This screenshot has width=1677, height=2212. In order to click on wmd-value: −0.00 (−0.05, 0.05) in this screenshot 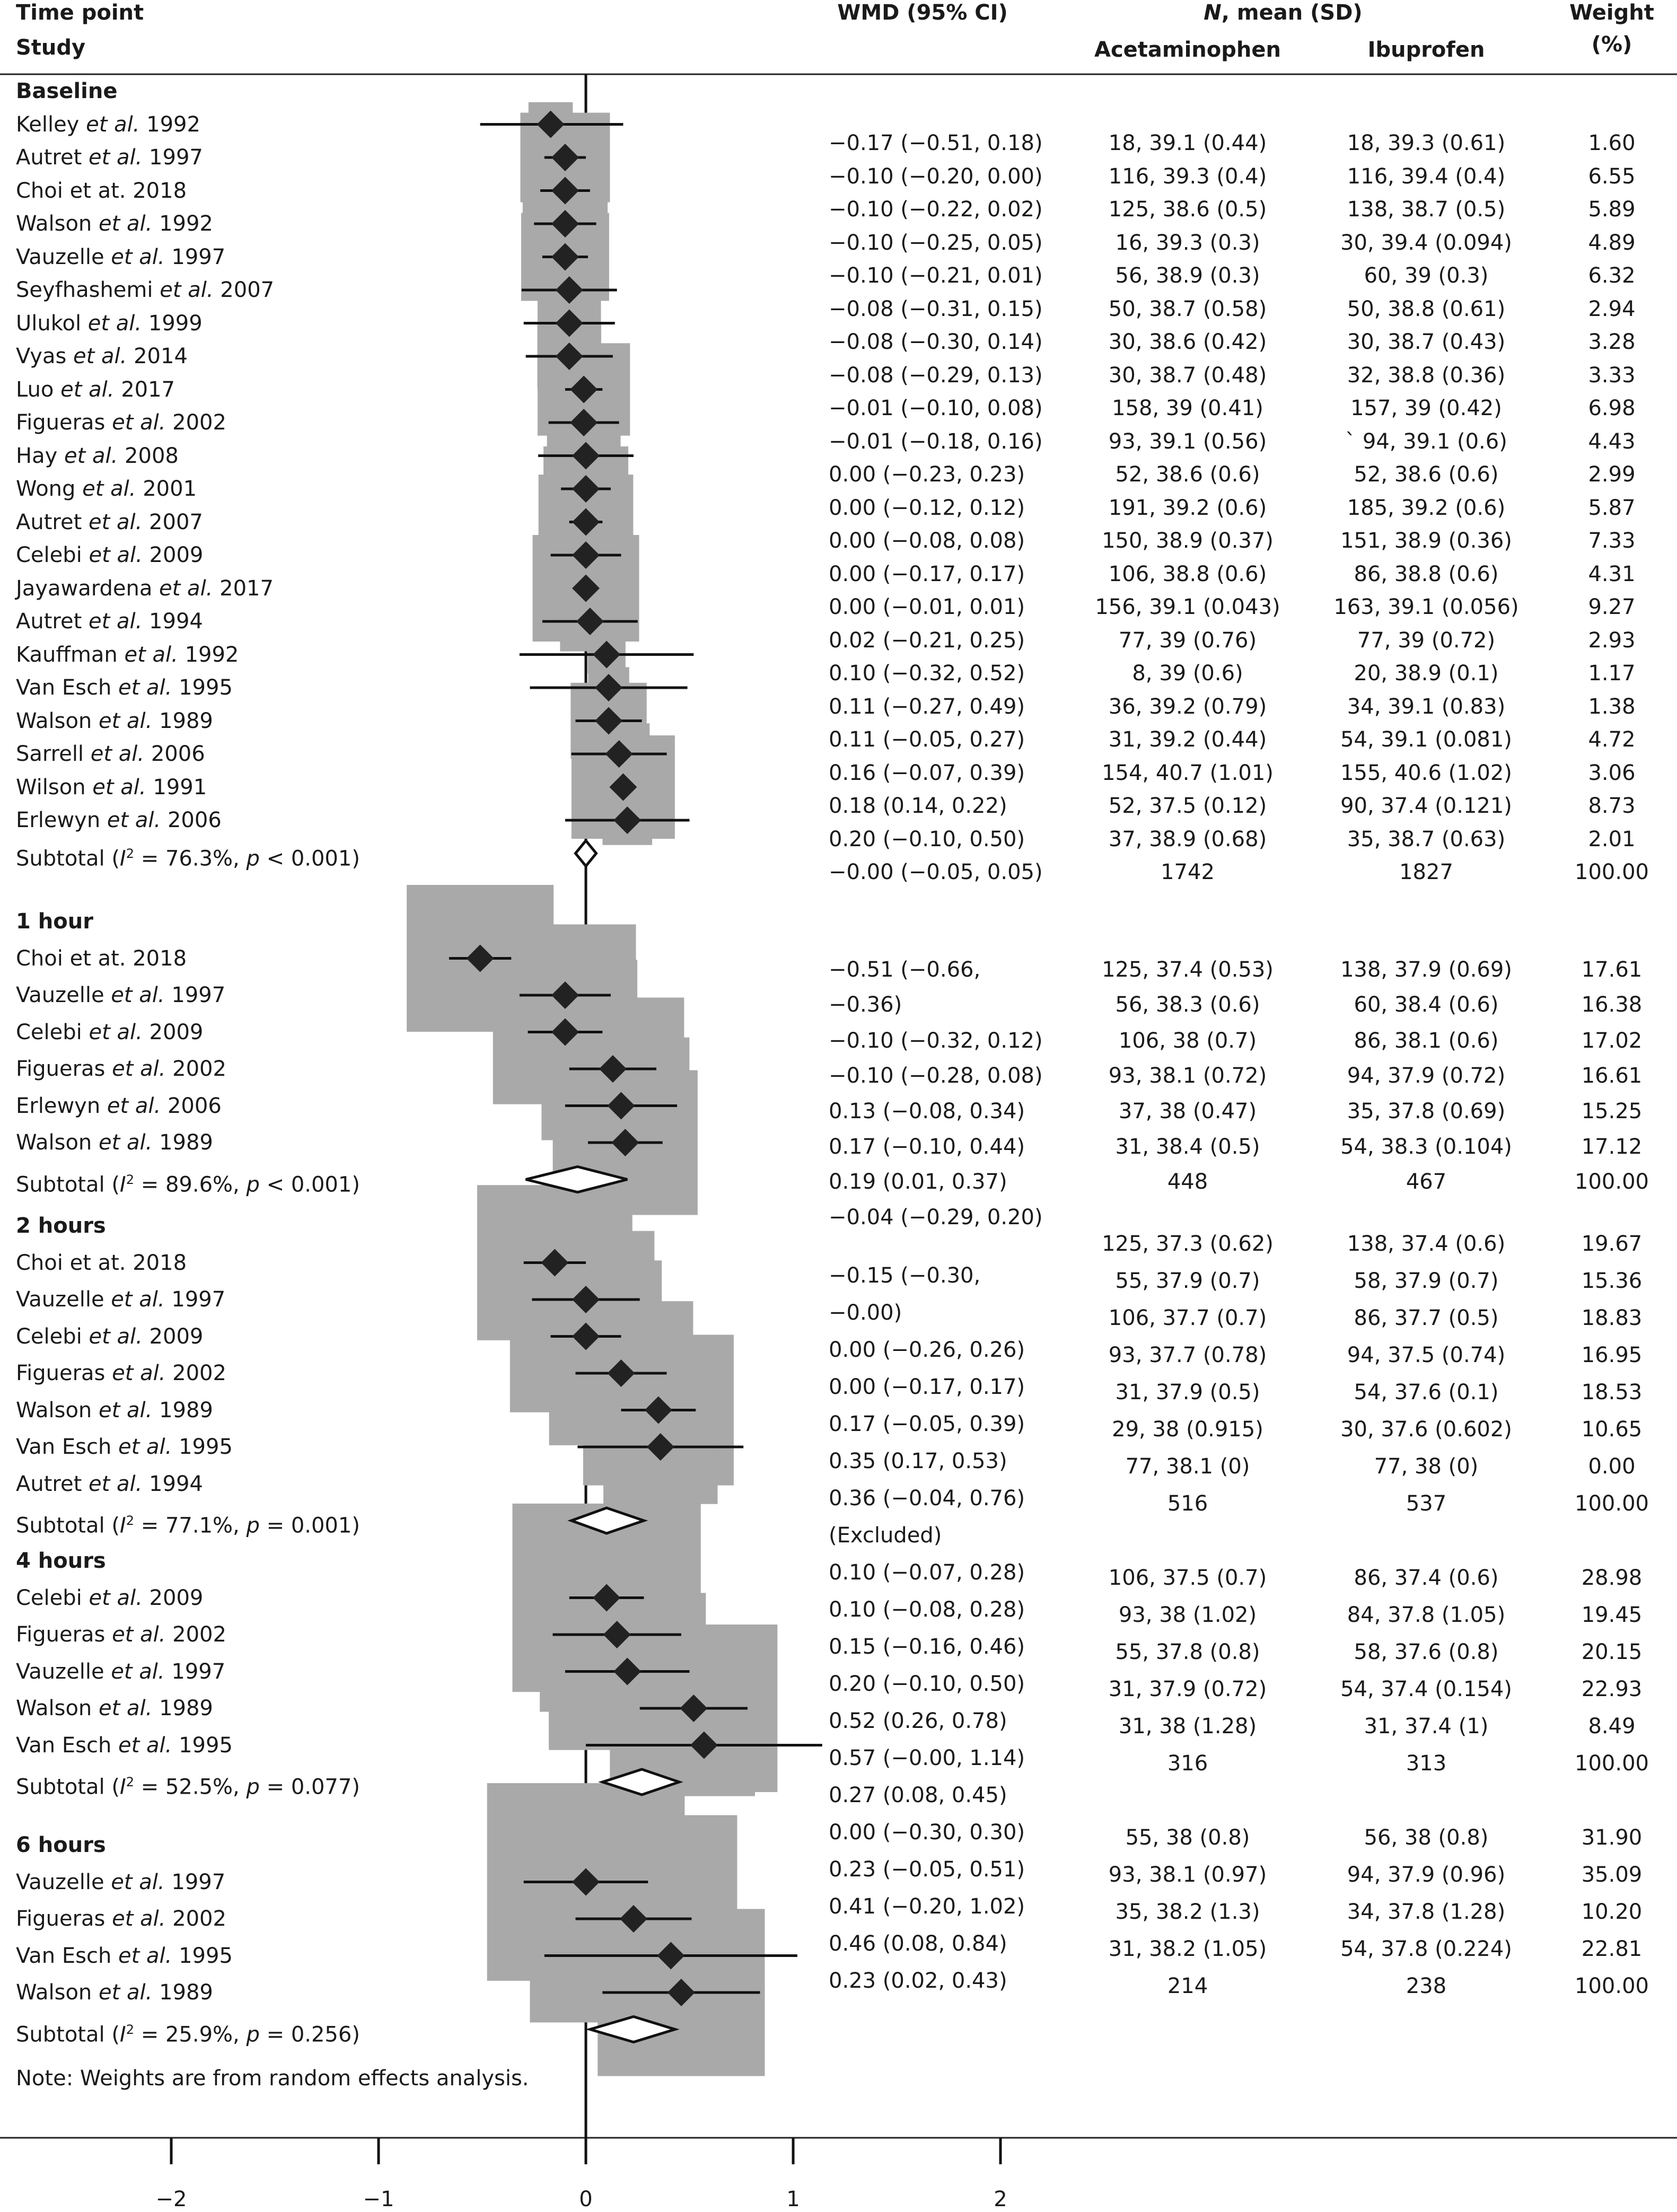, I will do `click(936, 872)`.